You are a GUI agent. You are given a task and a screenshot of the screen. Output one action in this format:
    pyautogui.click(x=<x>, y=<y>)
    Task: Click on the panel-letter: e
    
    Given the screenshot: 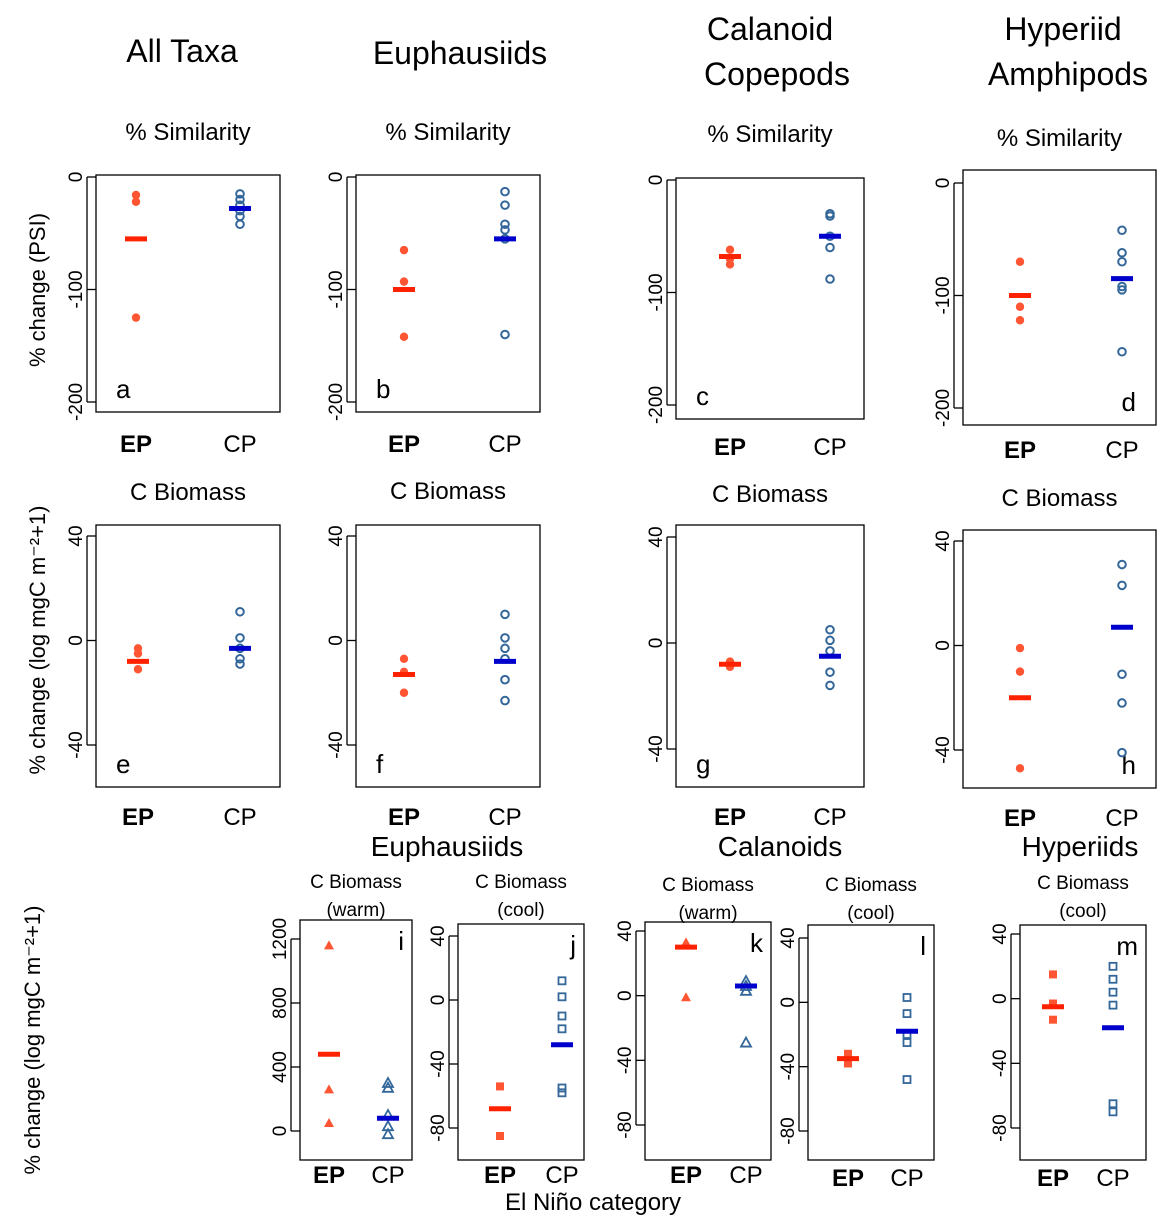 What is the action you would take?
    pyautogui.click(x=123, y=764)
    